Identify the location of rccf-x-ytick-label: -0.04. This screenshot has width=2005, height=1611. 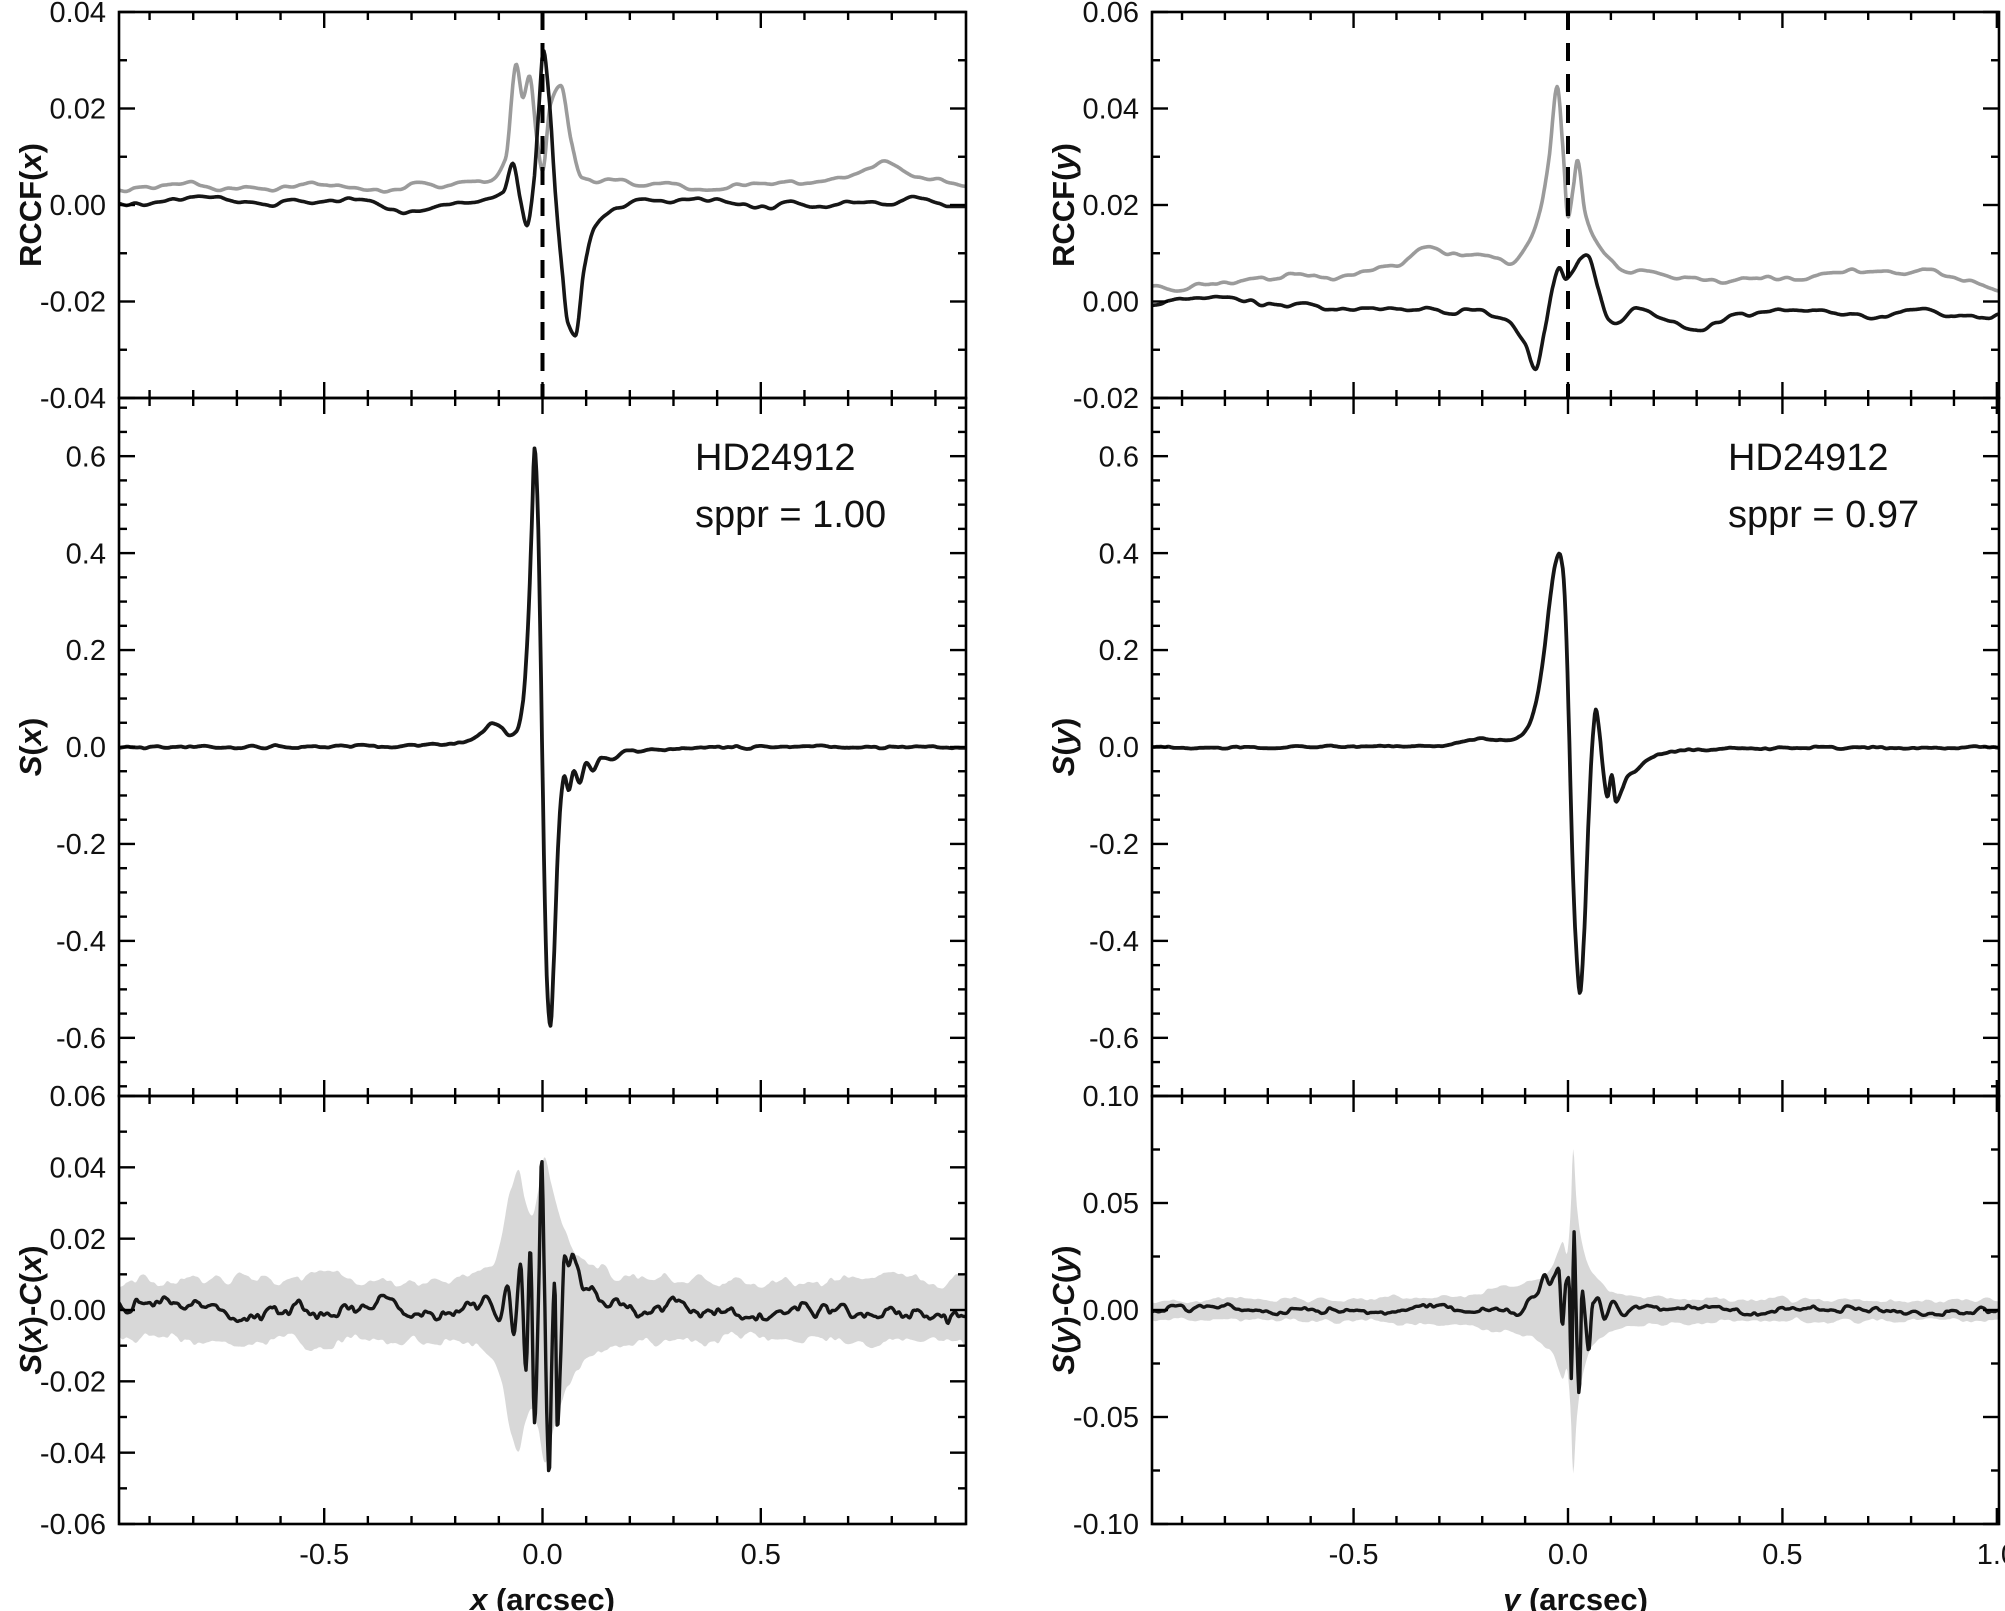
(73, 399).